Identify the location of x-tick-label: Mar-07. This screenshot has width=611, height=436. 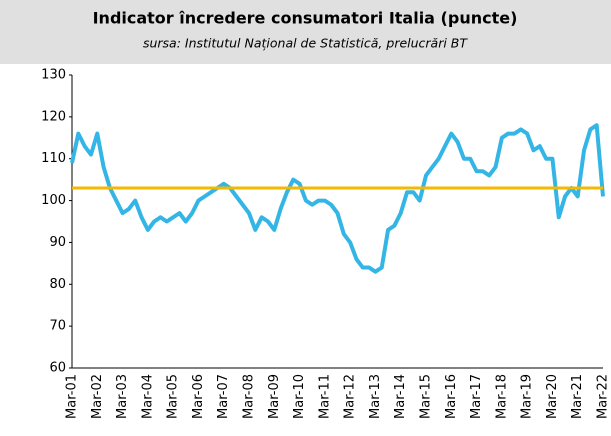
(223, 396).